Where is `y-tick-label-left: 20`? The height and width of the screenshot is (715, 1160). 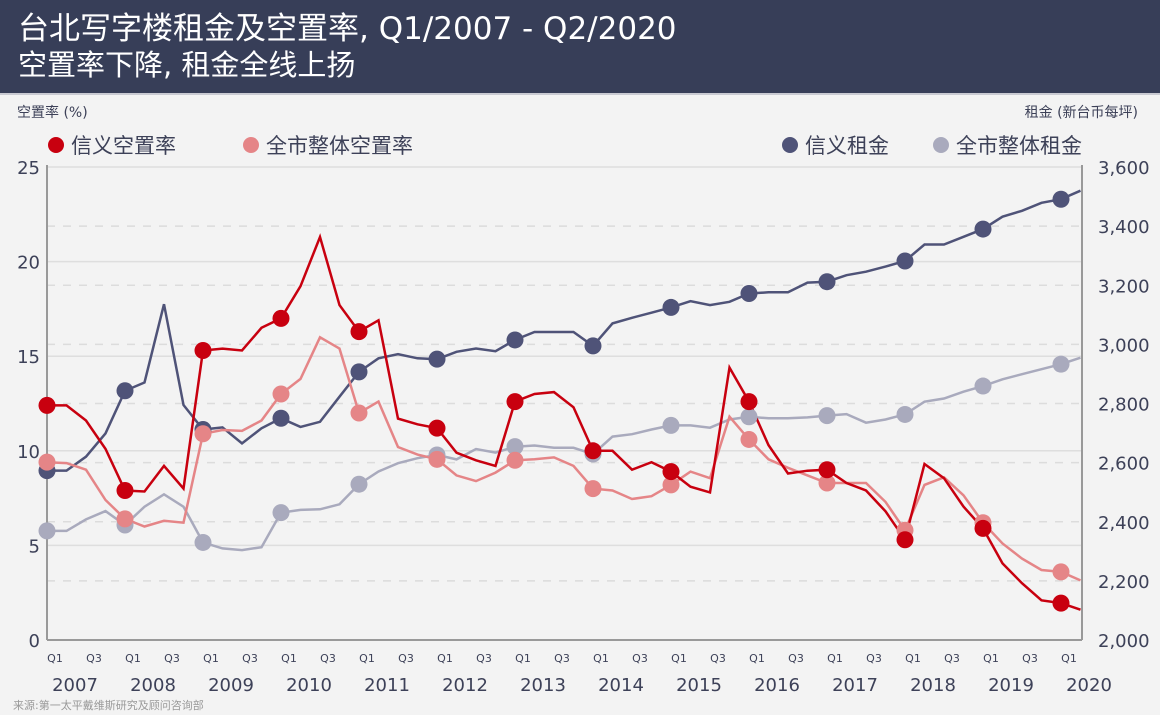
y-tick-label-left: 20 is located at coordinates (28, 263).